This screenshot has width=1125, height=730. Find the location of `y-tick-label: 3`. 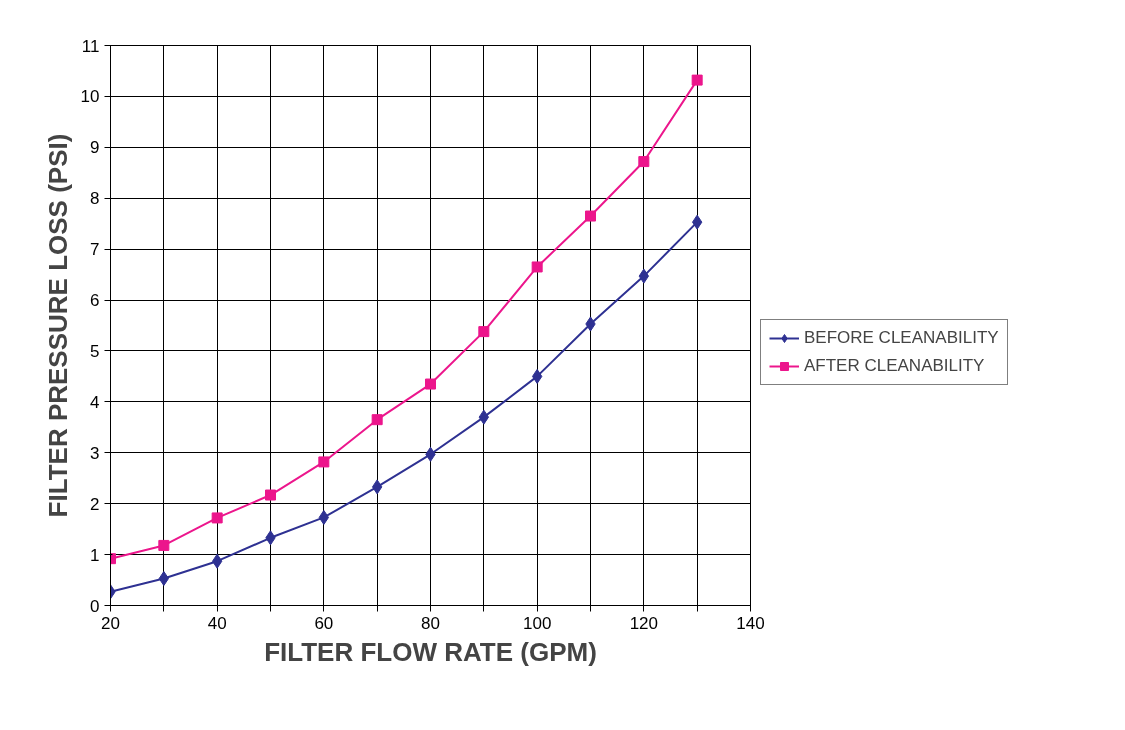

y-tick-label: 3 is located at coordinates (95, 453).